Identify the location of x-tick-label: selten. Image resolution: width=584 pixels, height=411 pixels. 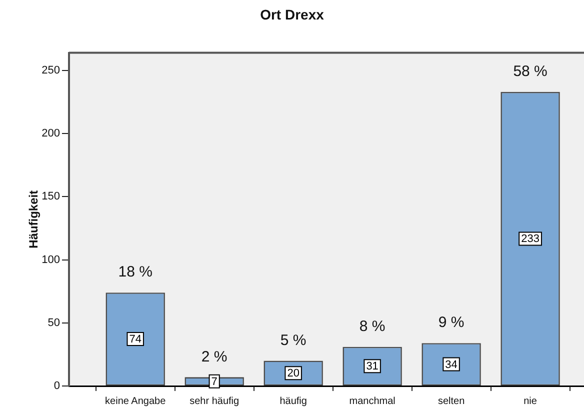
(451, 401).